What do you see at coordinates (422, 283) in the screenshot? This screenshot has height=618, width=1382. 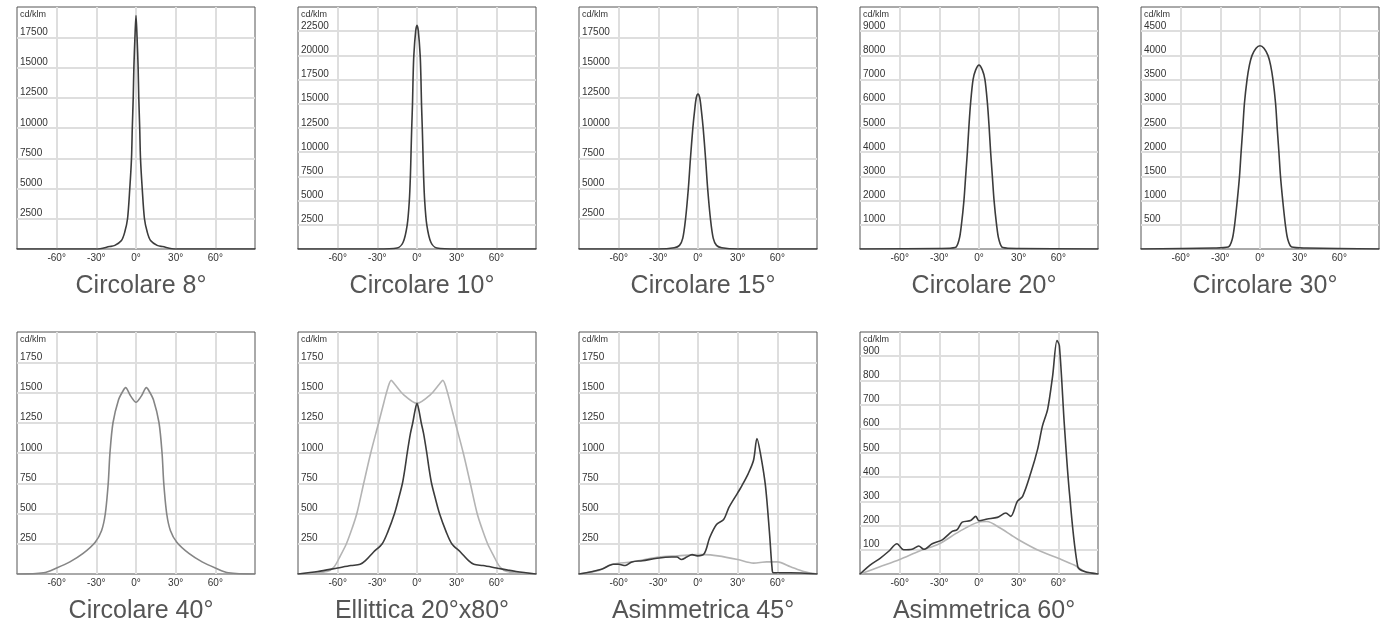 I see `text: Circolare 10°` at bounding box center [422, 283].